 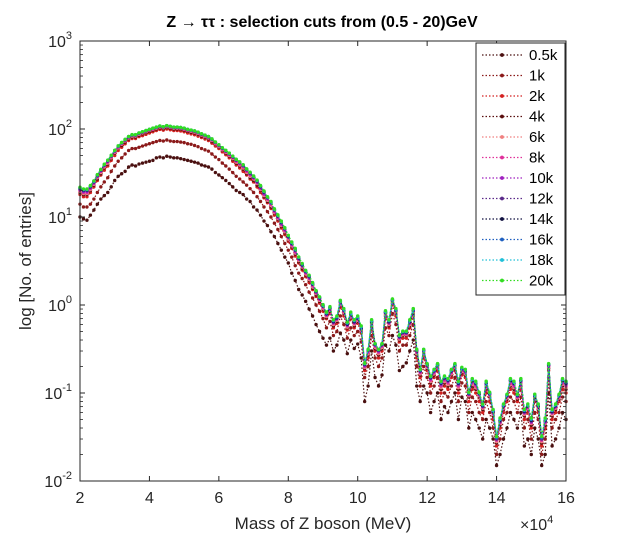 What do you see at coordinates (513, 76) in the screenshot?
I see `legend-item-1k: 1k` at bounding box center [513, 76].